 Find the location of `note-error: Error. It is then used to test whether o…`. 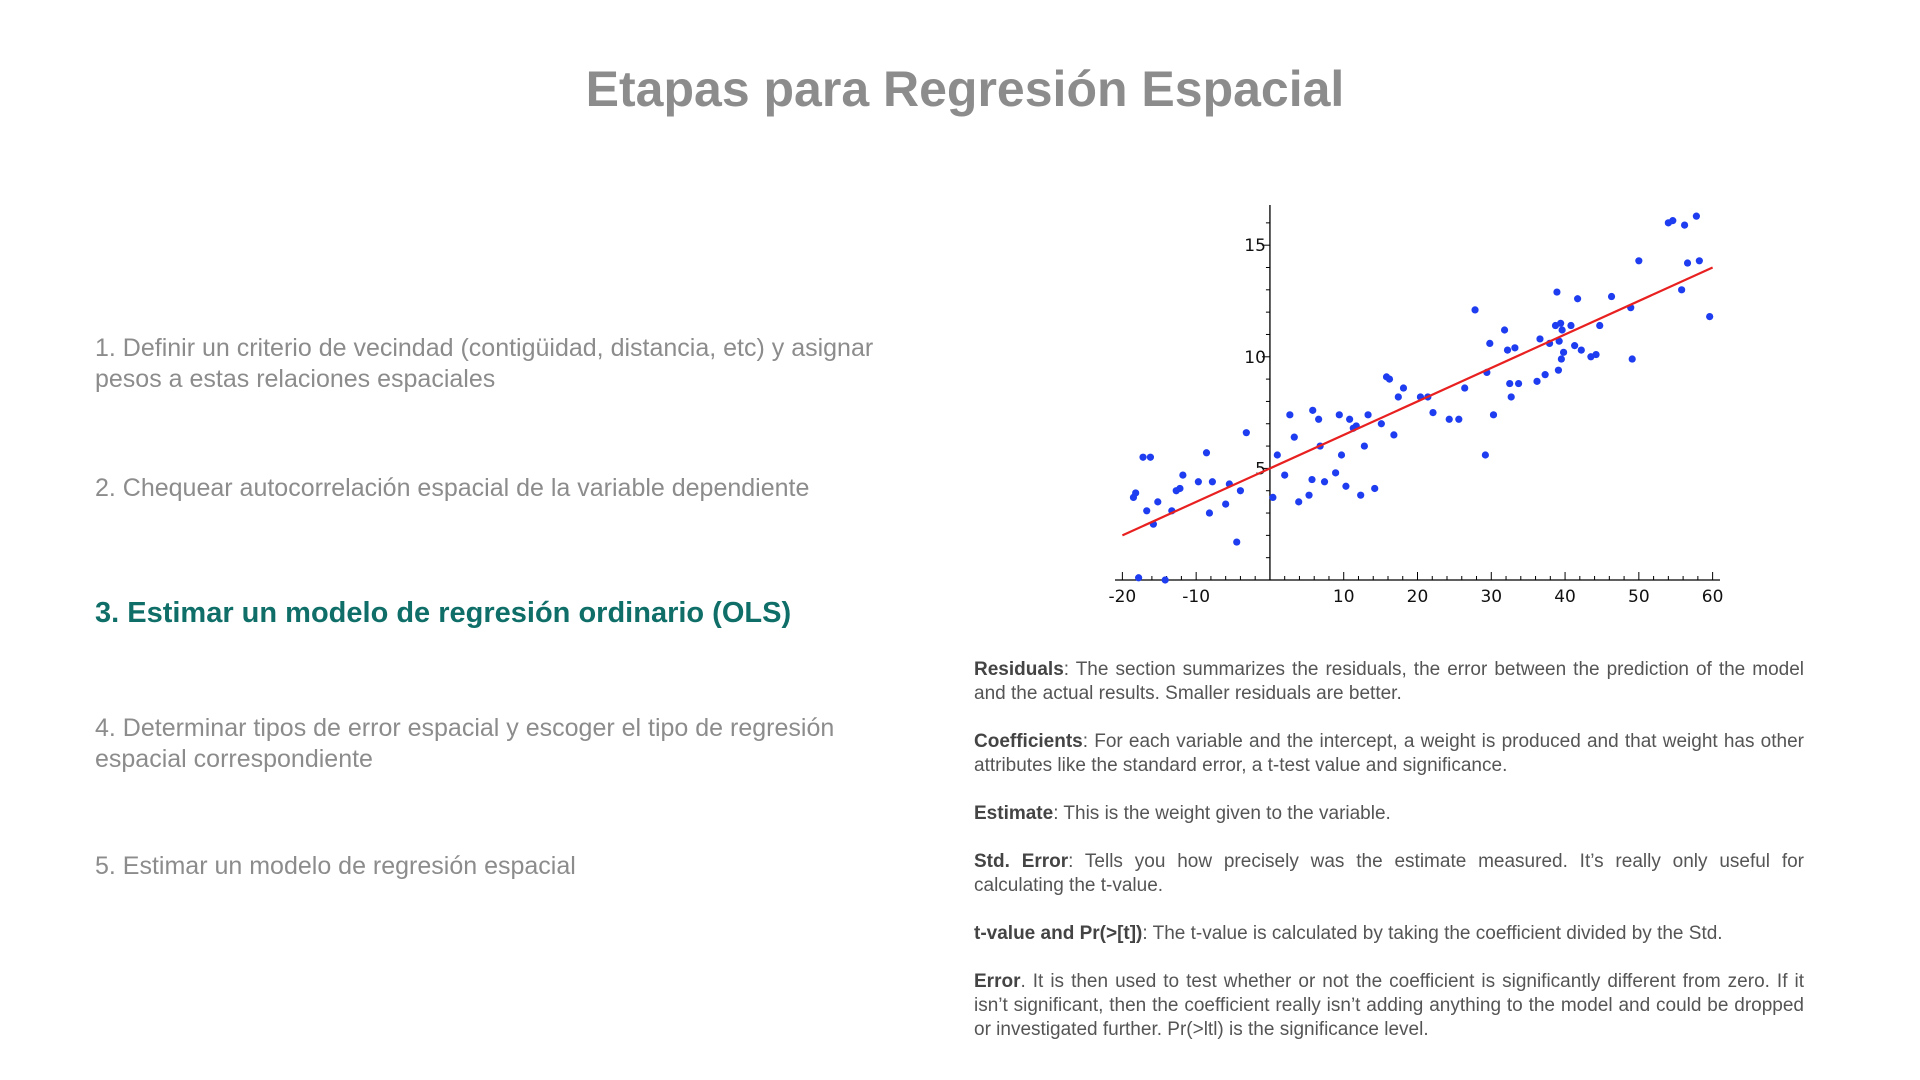

note-error: Error. It is then used to test whether o… is located at coordinates (1389, 1006).